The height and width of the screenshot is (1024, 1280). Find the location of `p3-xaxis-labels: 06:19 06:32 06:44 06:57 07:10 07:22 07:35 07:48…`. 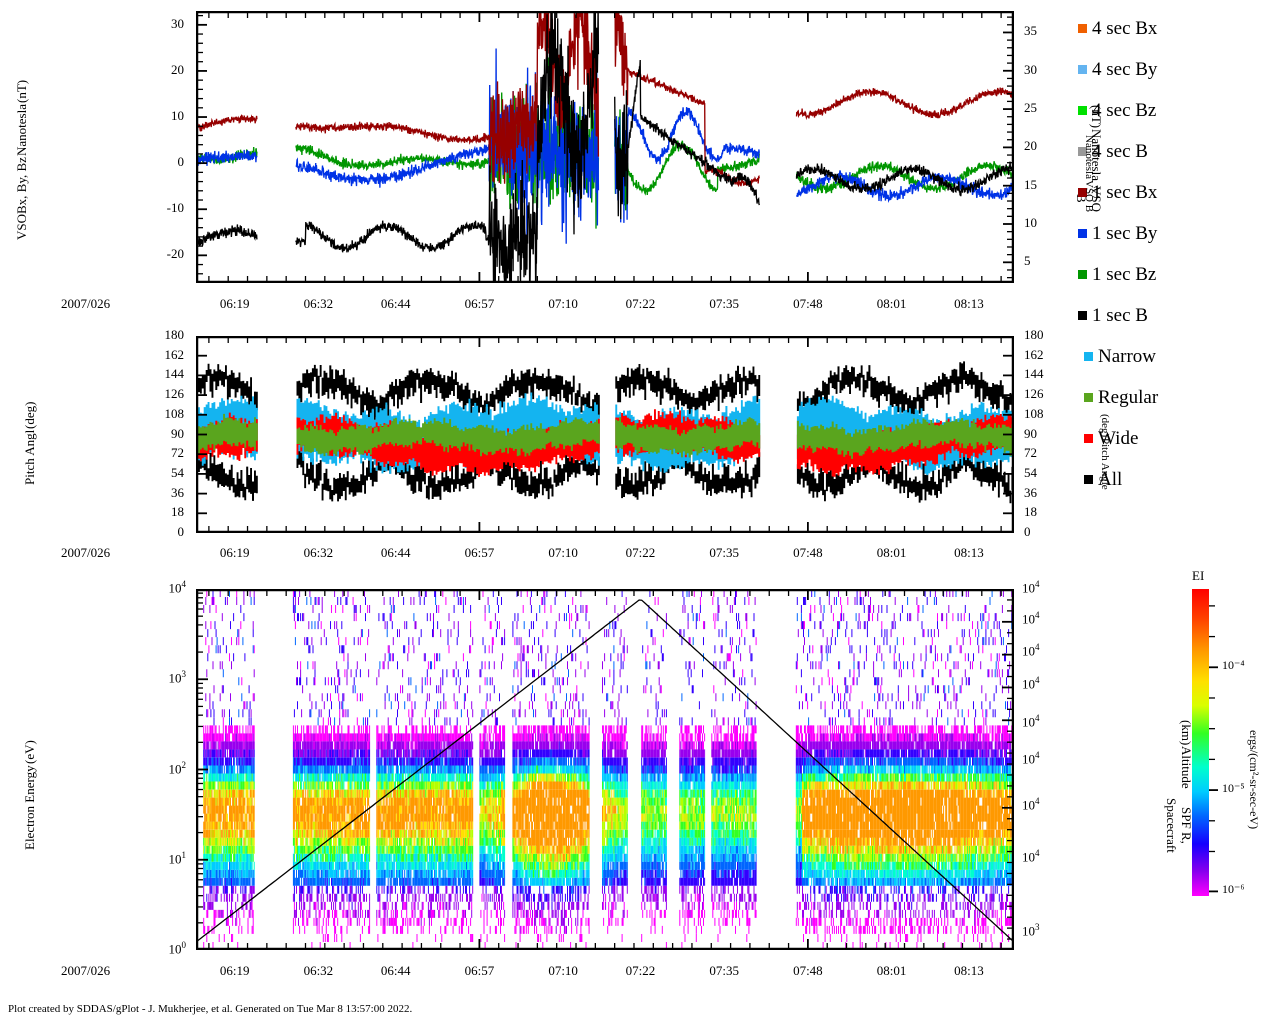

p3-xaxis-labels: 06:19 06:32 06:44 06:57 07:10 07:22 07:35 07:48… is located at coordinates (550, 972).